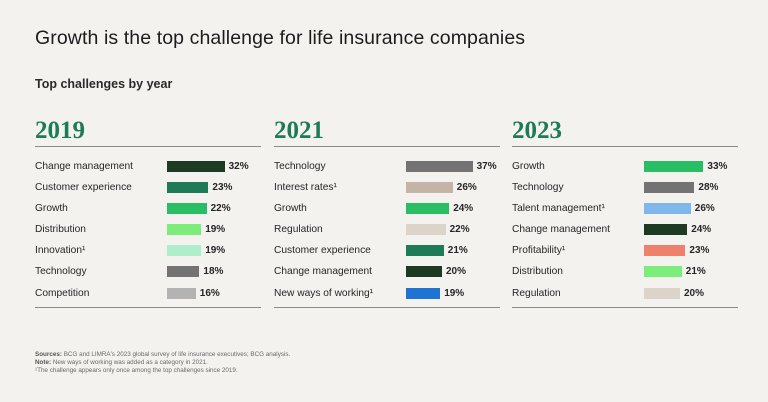 This screenshot has height=402, width=768. What do you see at coordinates (486, 166) in the screenshot?
I see `value-label: 37%` at bounding box center [486, 166].